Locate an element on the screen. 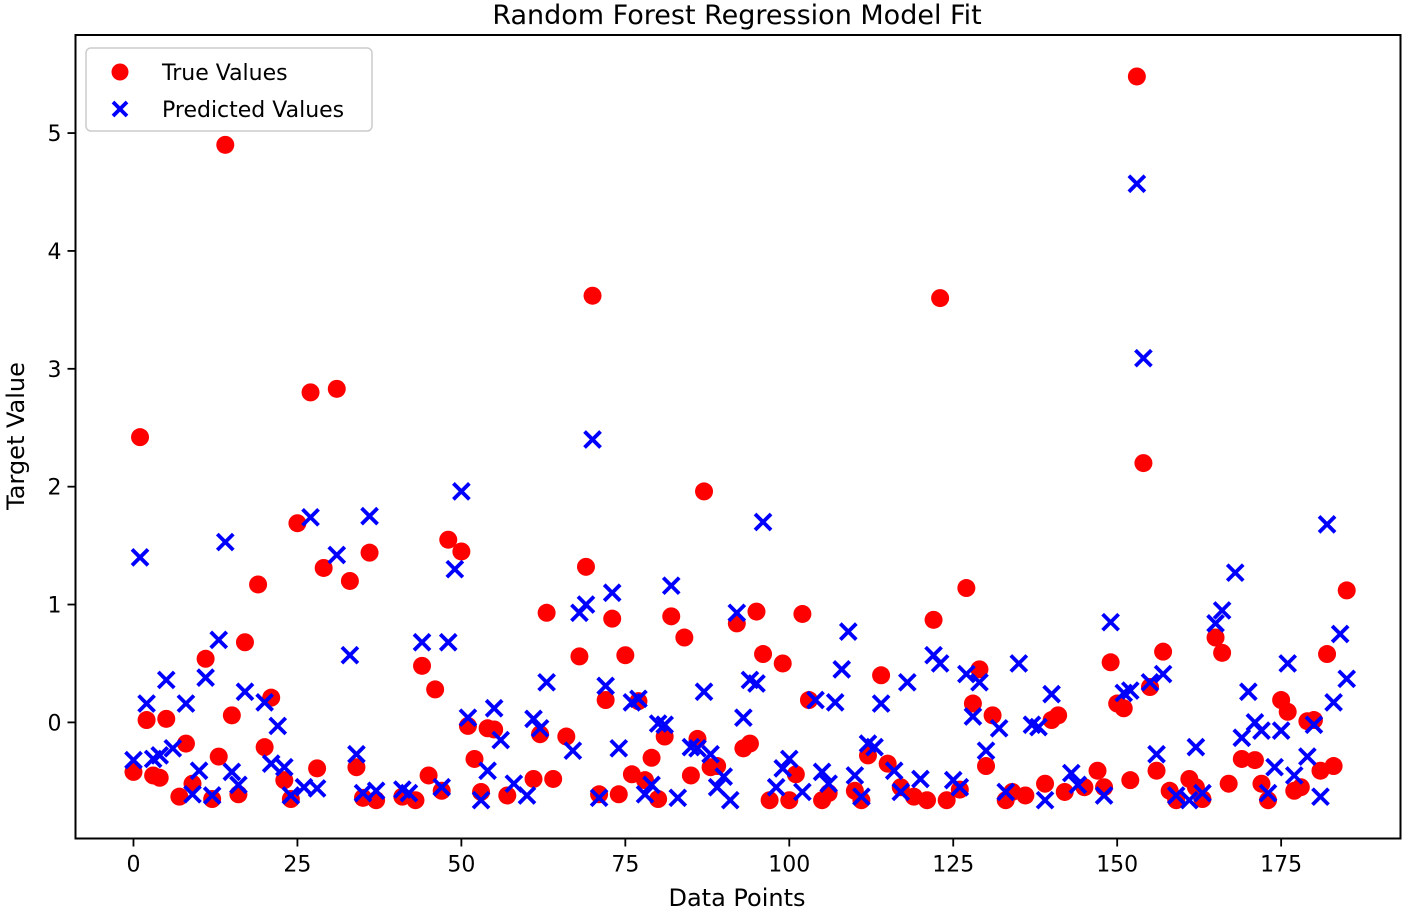 The width and height of the screenshot is (1416, 917). x-tick-label: 150 is located at coordinates (1117, 865).